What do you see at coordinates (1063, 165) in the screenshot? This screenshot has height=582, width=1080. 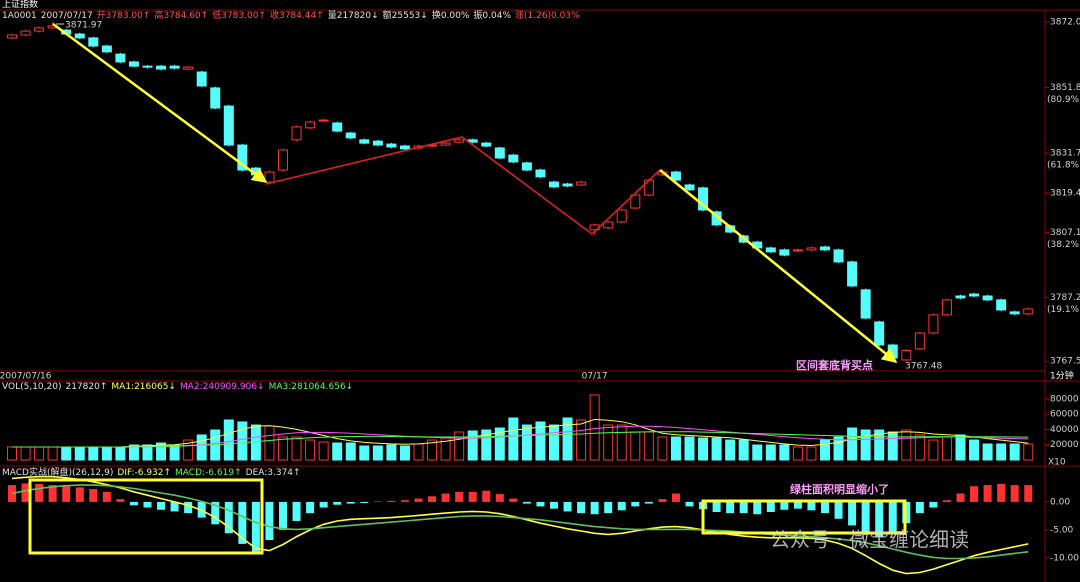 I see `tick-note: (61.8%)` at bounding box center [1063, 165].